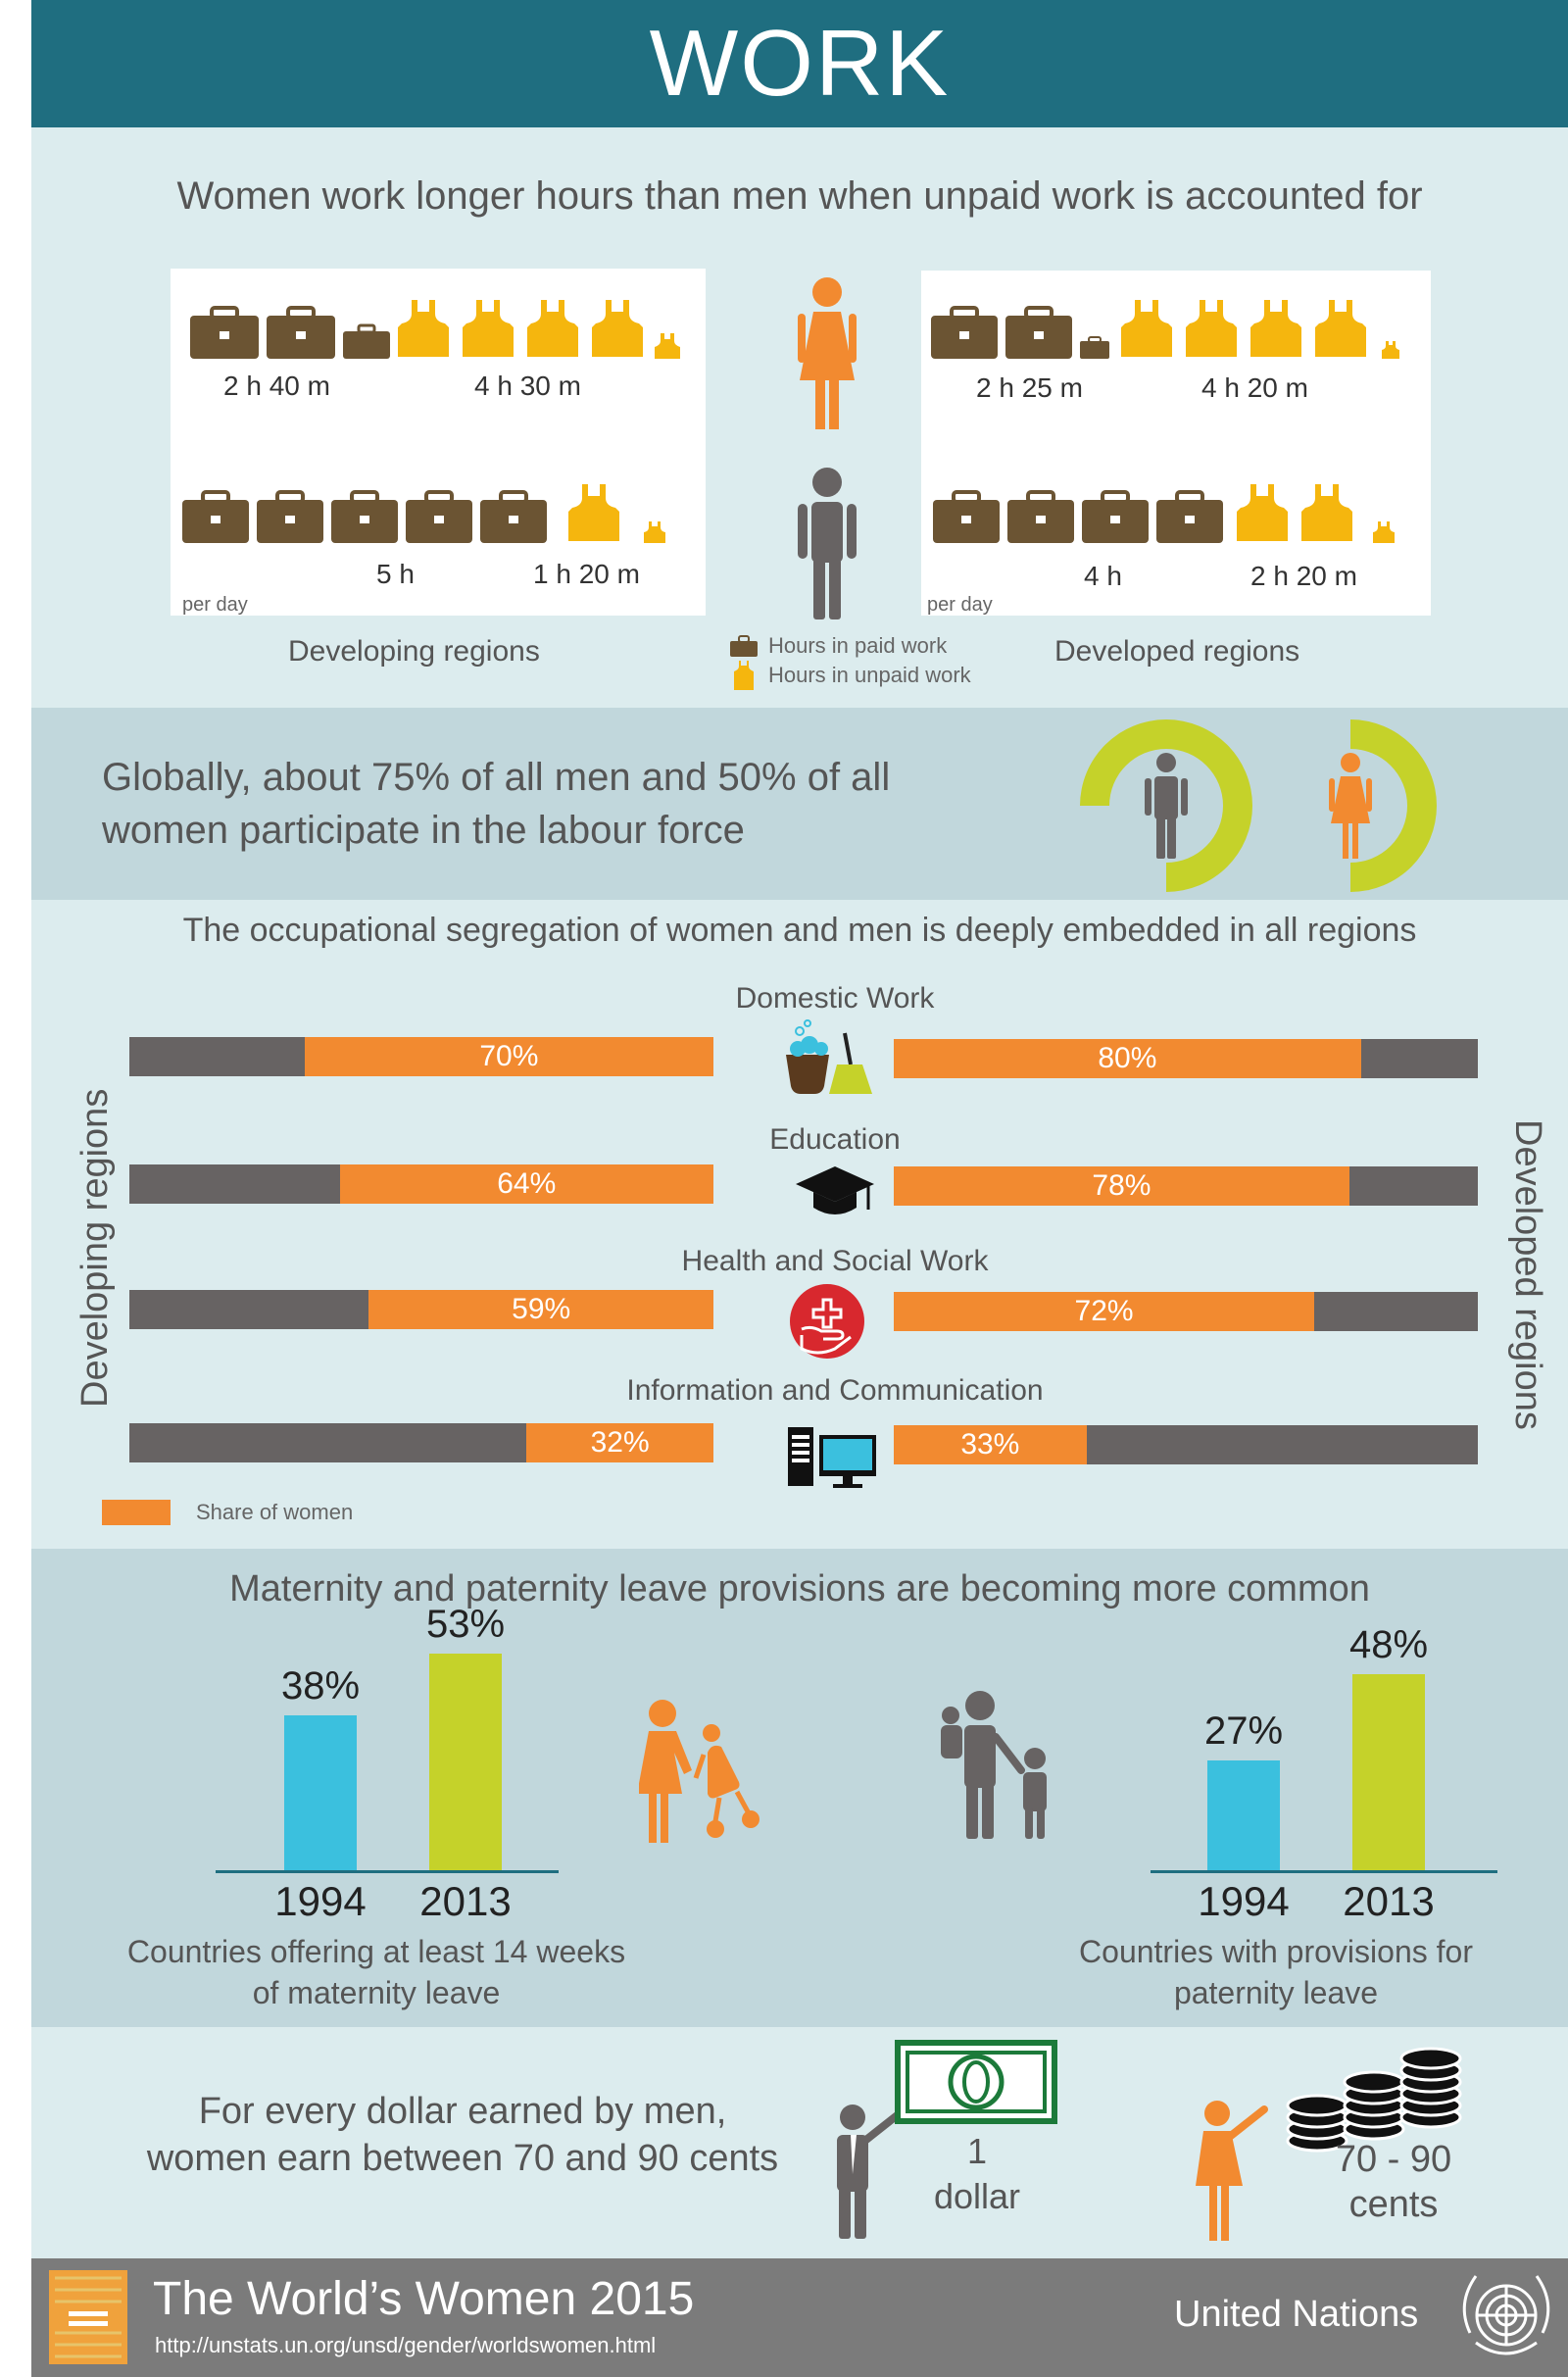  What do you see at coordinates (1121, 1186) in the screenshot?
I see `developed-women-bar: 78%` at bounding box center [1121, 1186].